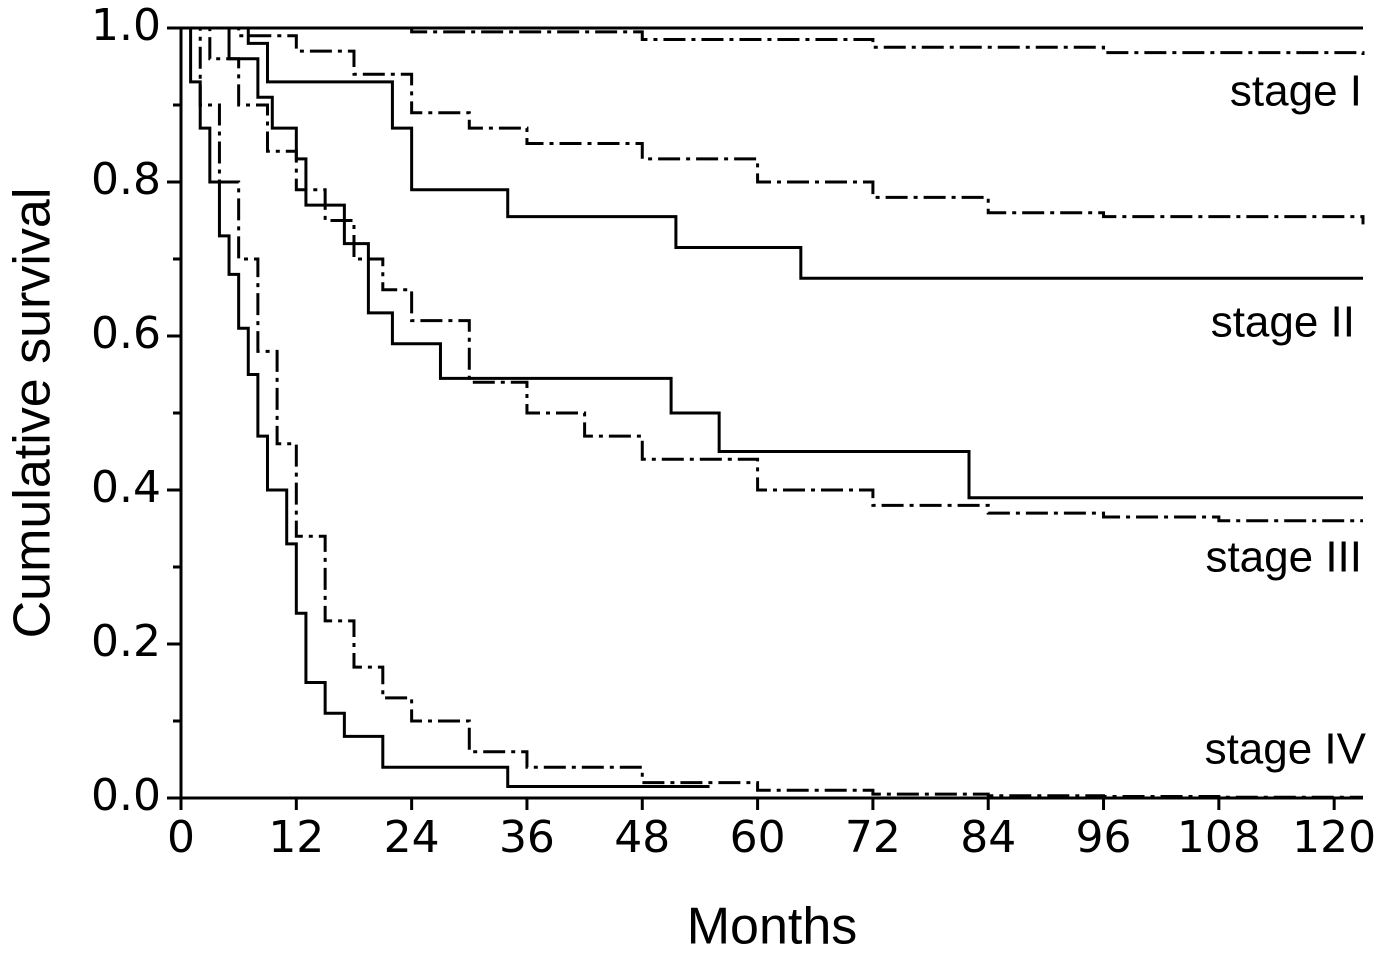  I want to click on x-tick-label: 96, so click(1104, 837).